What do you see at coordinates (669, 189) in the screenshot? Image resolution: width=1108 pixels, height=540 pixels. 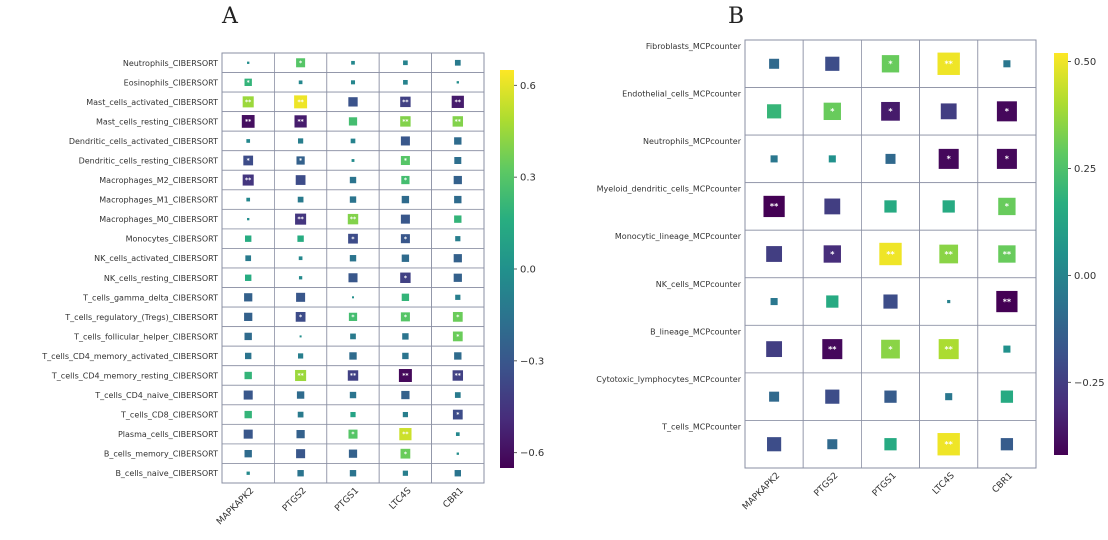 I see `row-label: Myeloid_dendritic_cells_MCPcounter` at bounding box center [669, 189].